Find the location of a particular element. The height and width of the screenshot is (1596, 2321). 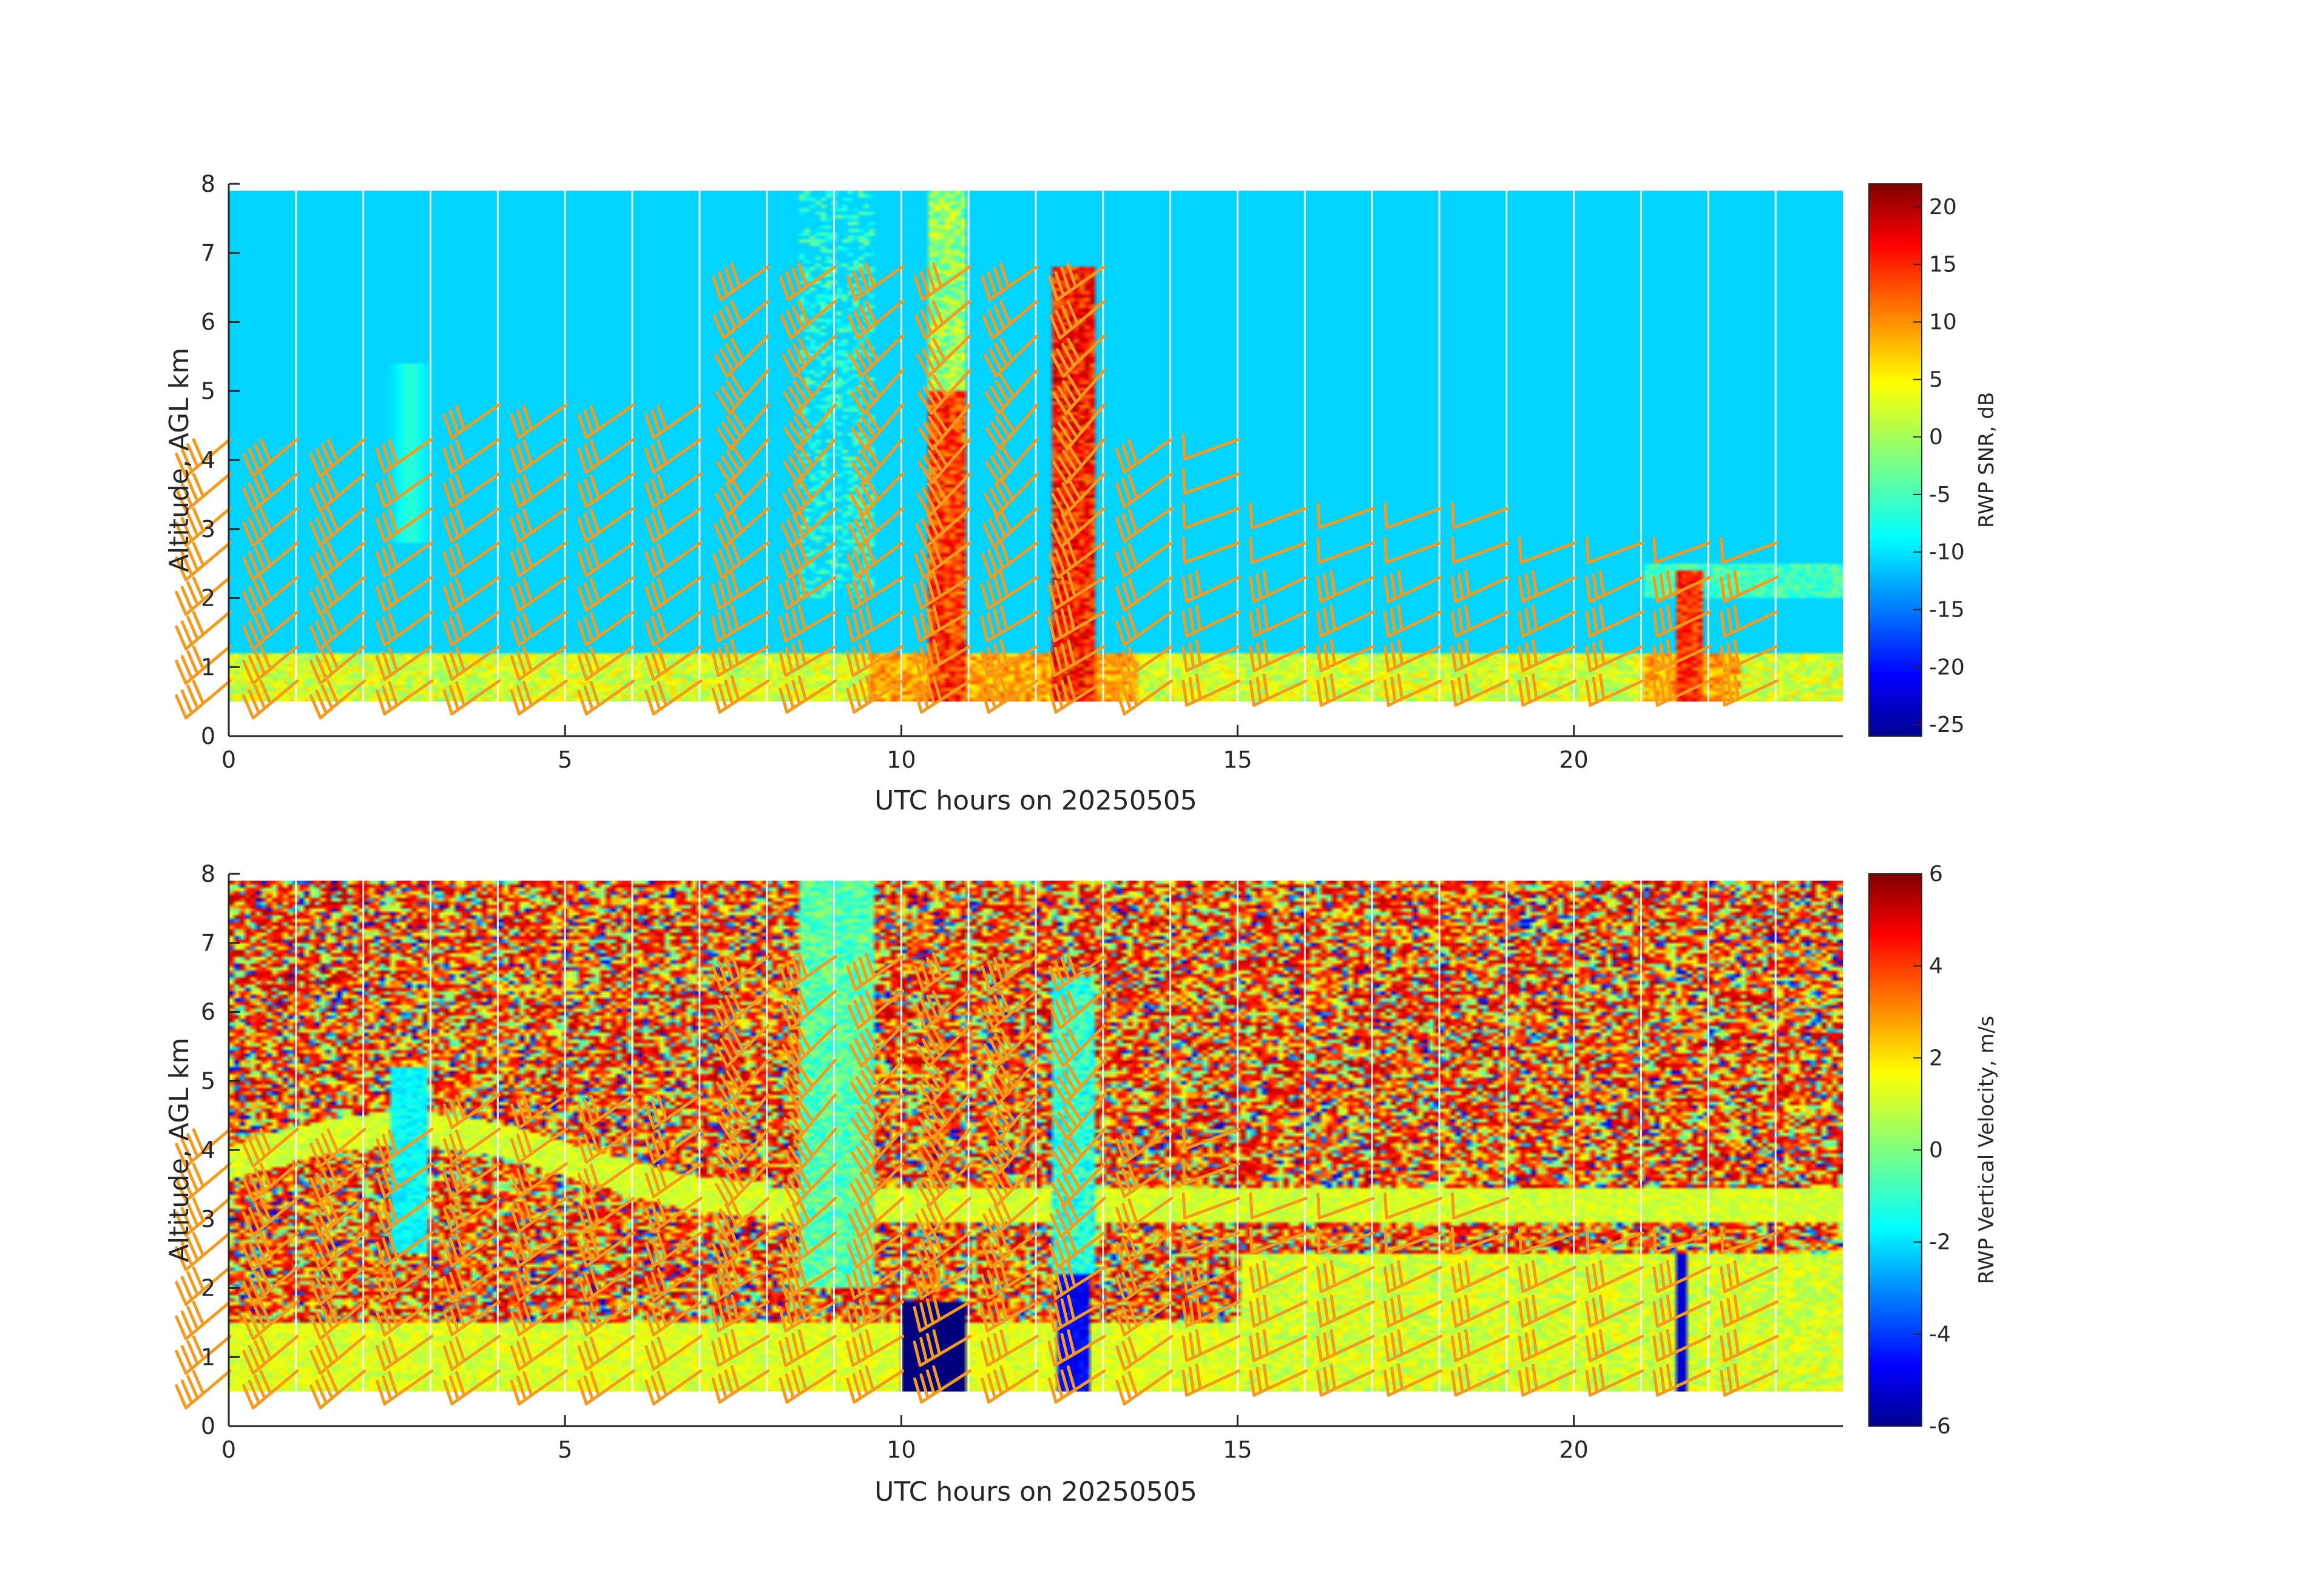

y-tick-label: 3 is located at coordinates (208, 1219).